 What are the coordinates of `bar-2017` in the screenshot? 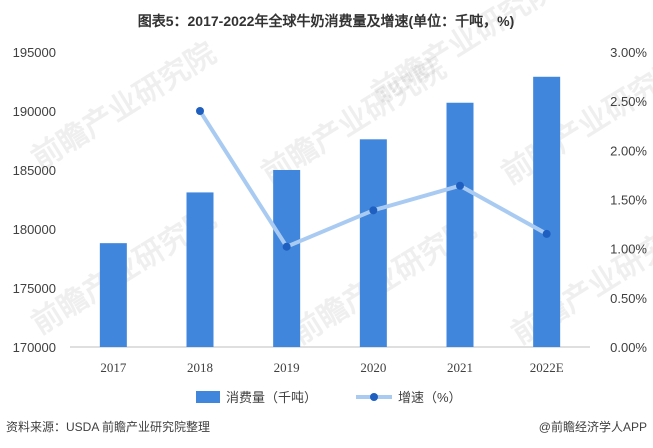 It's located at (113, 295).